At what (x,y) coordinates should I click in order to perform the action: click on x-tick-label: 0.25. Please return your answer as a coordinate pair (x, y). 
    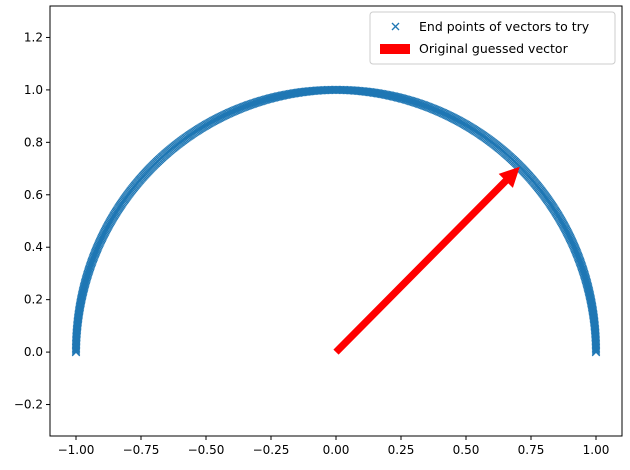
    Looking at the image, I should click on (401, 450).